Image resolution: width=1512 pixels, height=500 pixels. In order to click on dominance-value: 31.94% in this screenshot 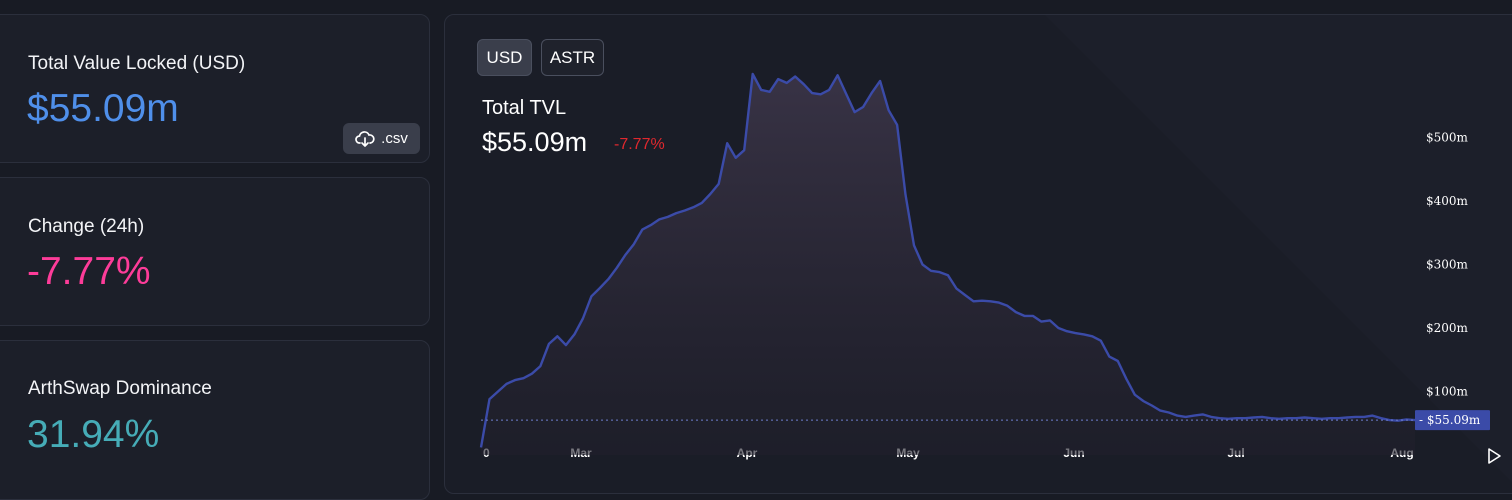, I will do `click(93, 434)`.